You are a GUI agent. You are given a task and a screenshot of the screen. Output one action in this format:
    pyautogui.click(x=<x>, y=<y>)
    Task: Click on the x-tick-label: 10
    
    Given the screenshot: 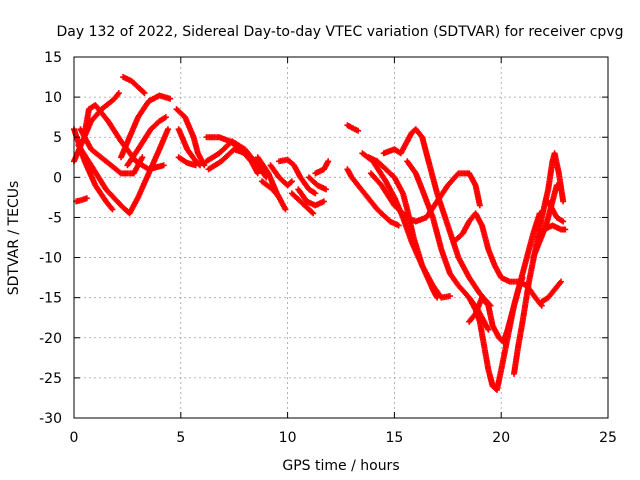 What is the action you would take?
    pyautogui.click(x=288, y=438)
    